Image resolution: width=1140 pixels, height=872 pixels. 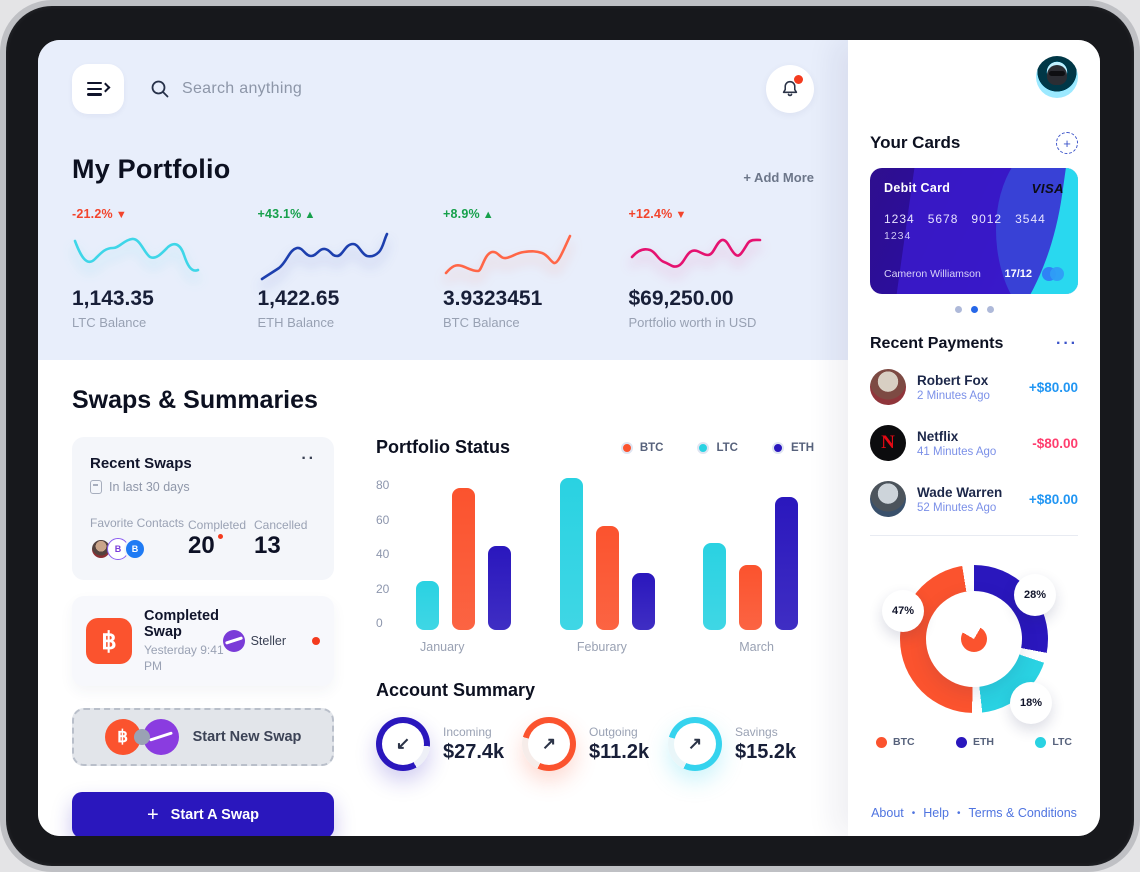 I want to click on stat-card-ltc: -21.2% ▼ 1,143.35 LTC Balance, so click(x=165, y=268).